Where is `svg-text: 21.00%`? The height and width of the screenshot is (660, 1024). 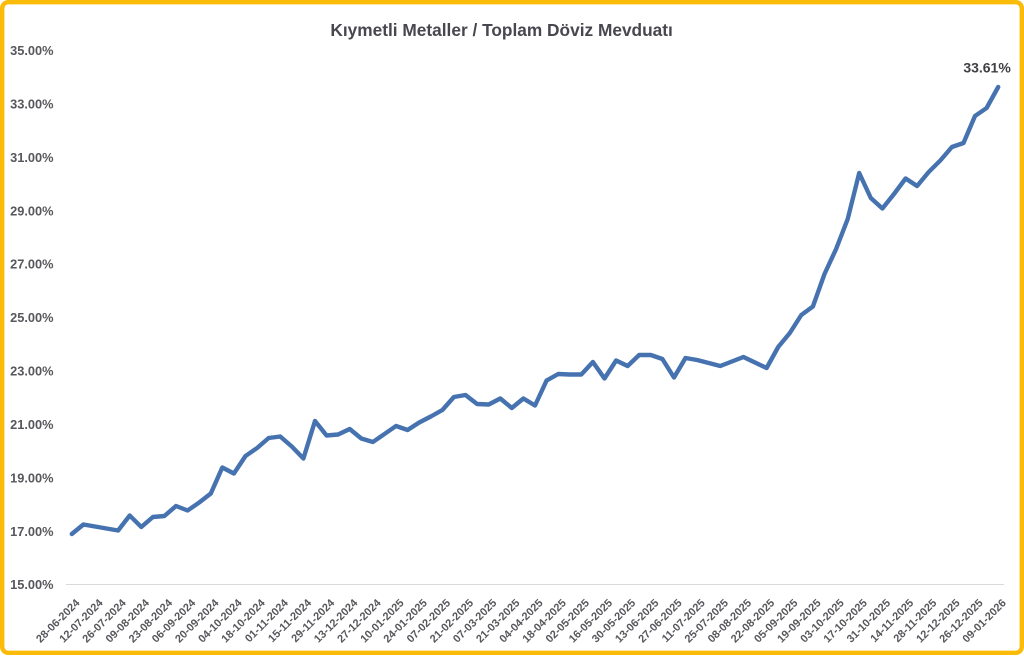
svg-text: 21.00% is located at coordinates (32, 424).